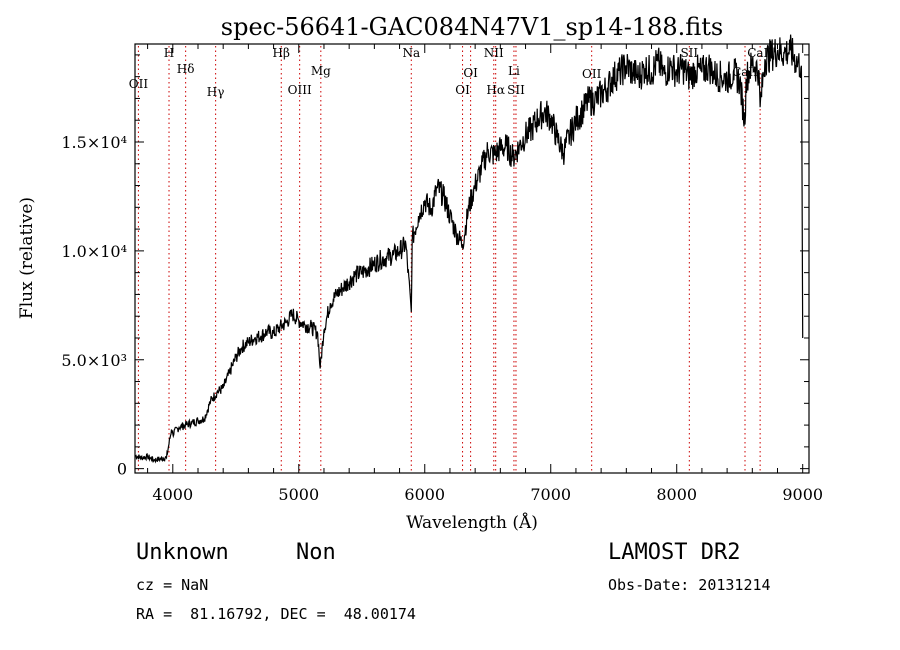  I want to click on line-marker-label: H, so click(169, 53).